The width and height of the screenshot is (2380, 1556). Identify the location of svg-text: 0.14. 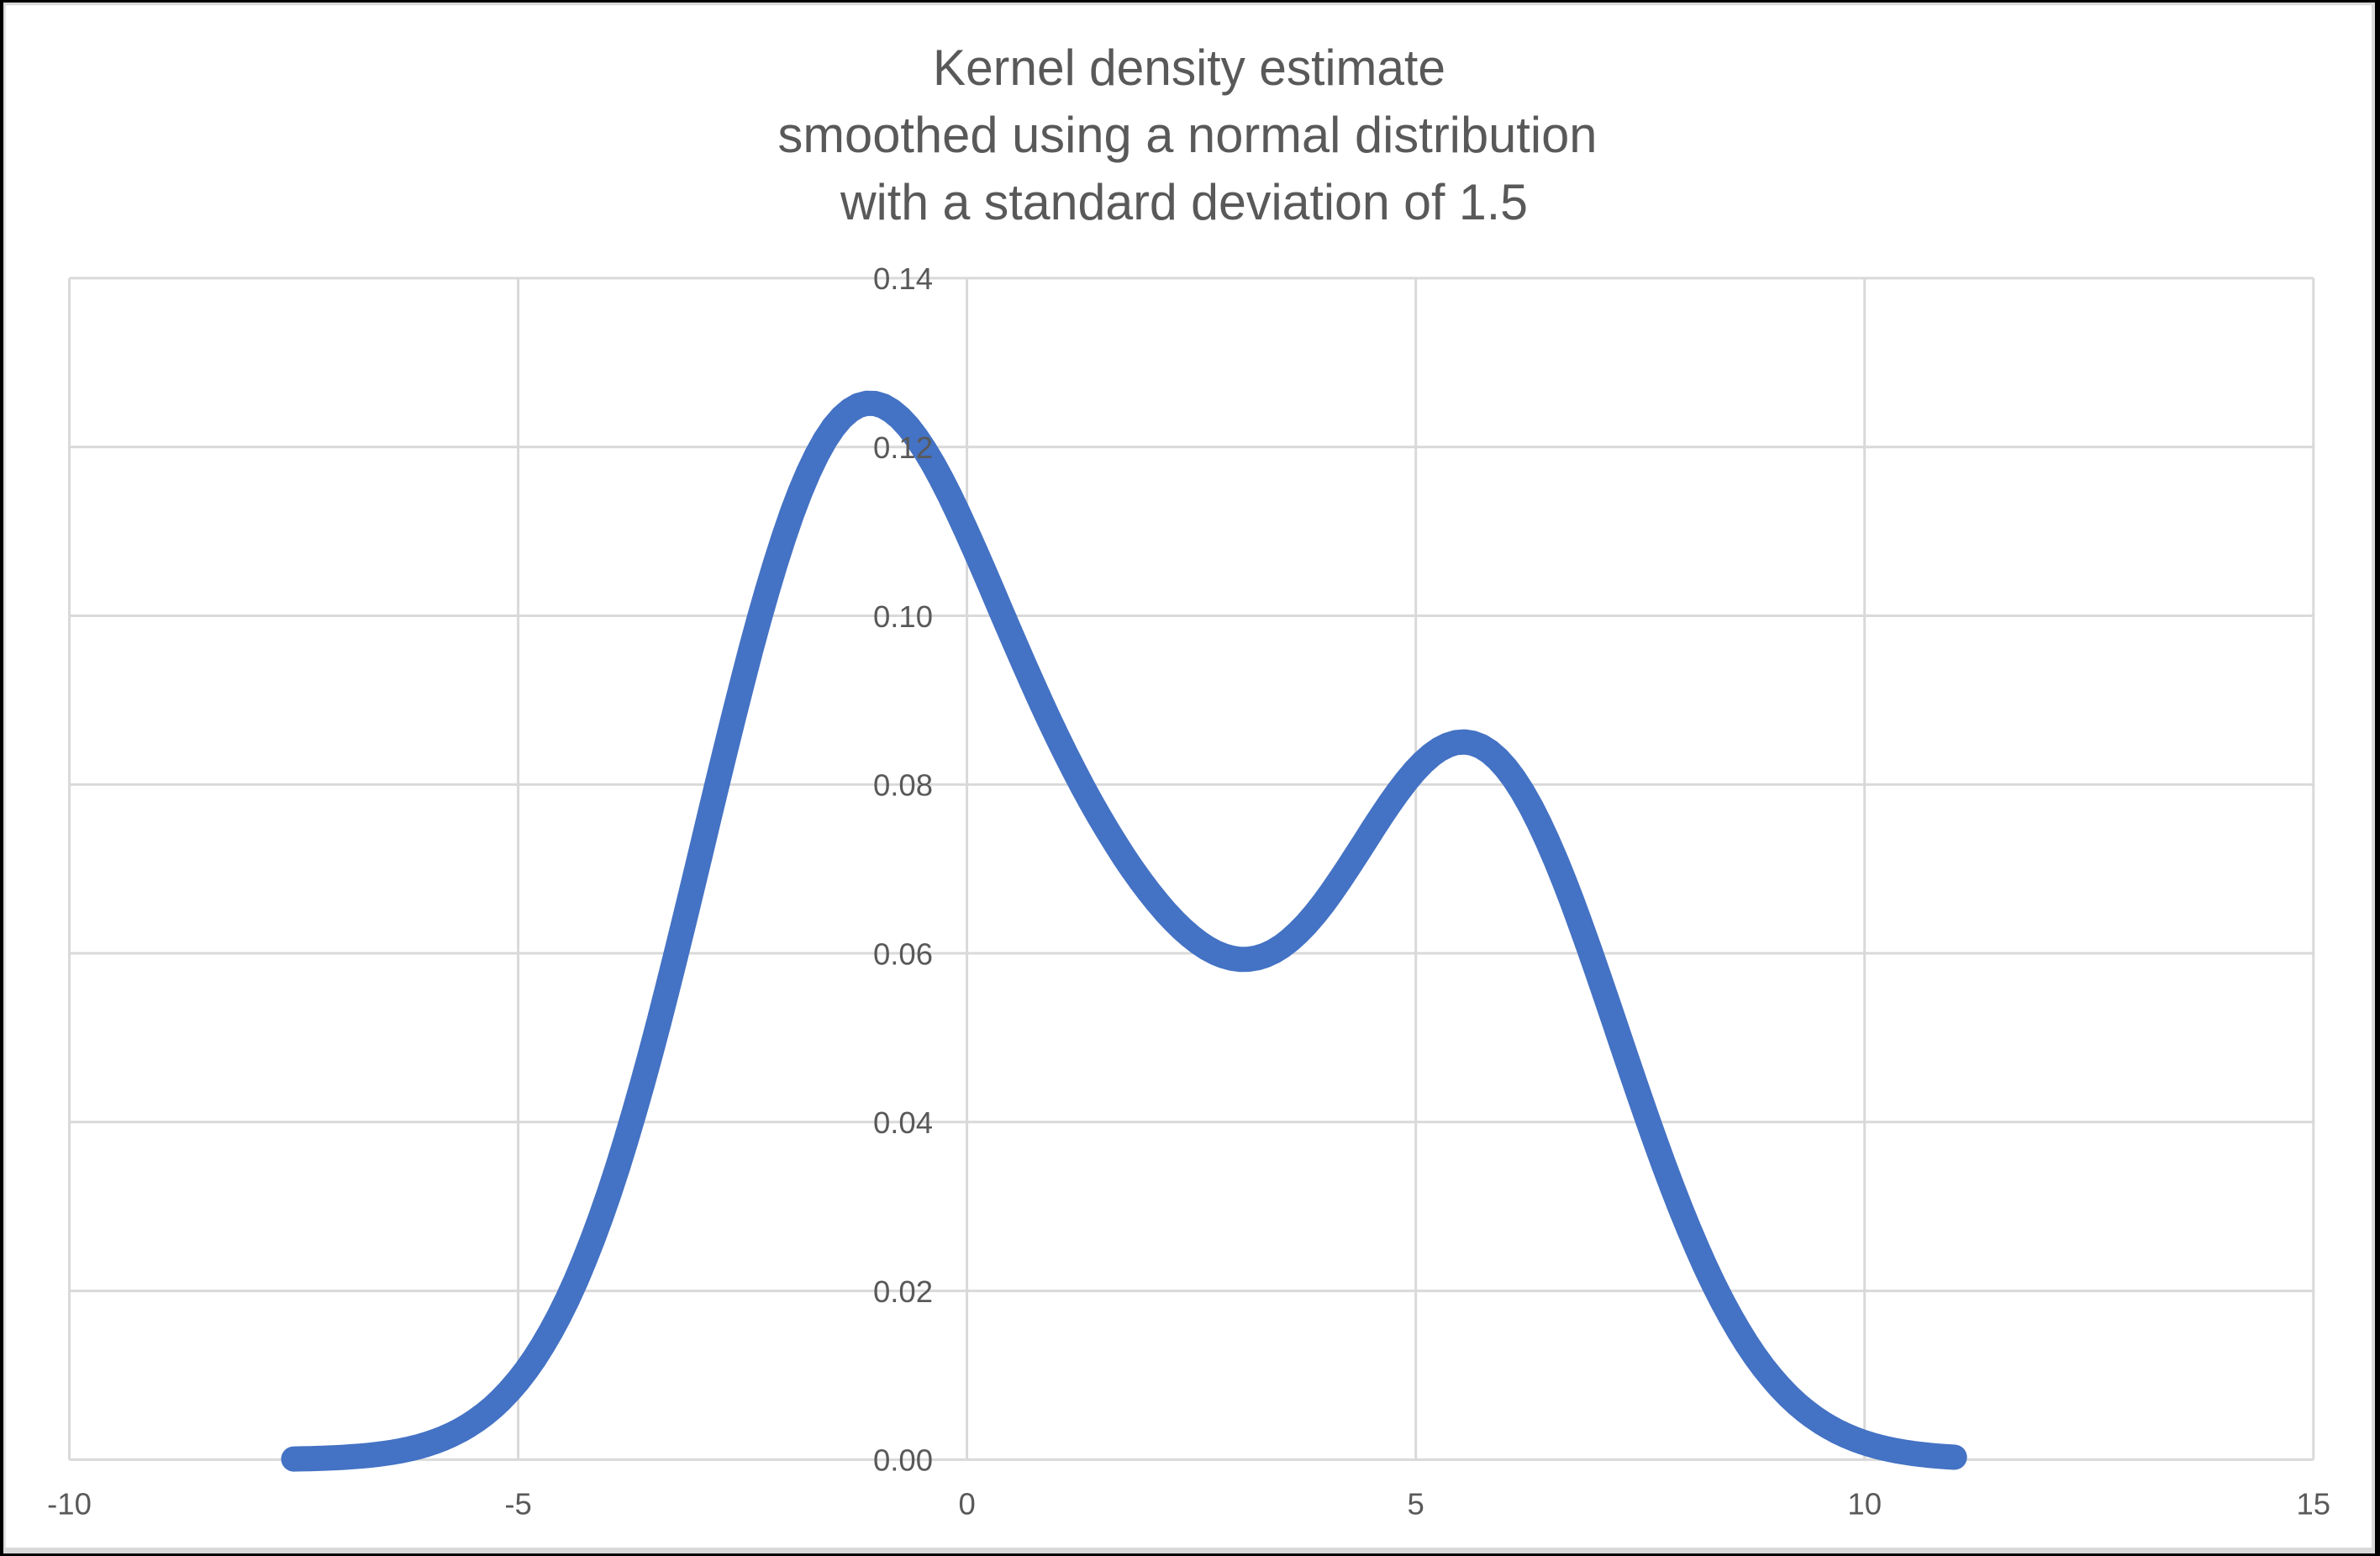
(903, 278).